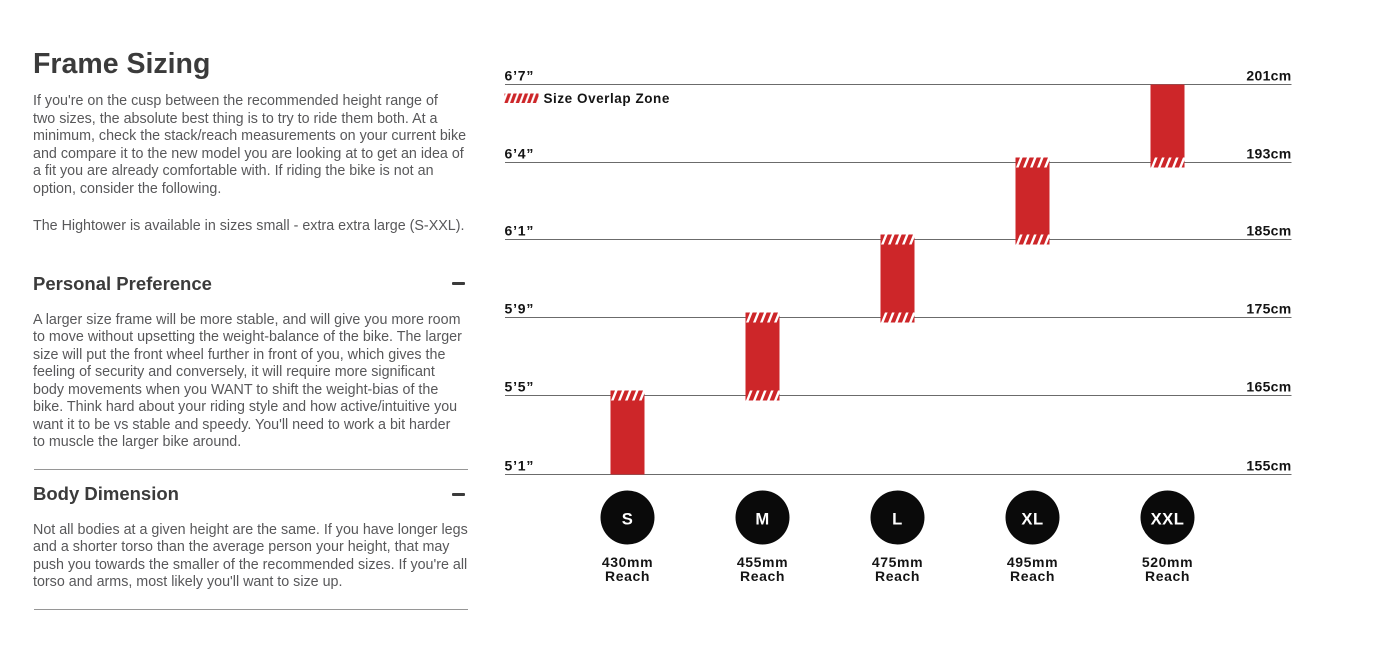 The height and width of the screenshot is (648, 1374). Describe the element at coordinates (520, 154) in the screenshot. I see `svg-text: 6’4”` at that location.